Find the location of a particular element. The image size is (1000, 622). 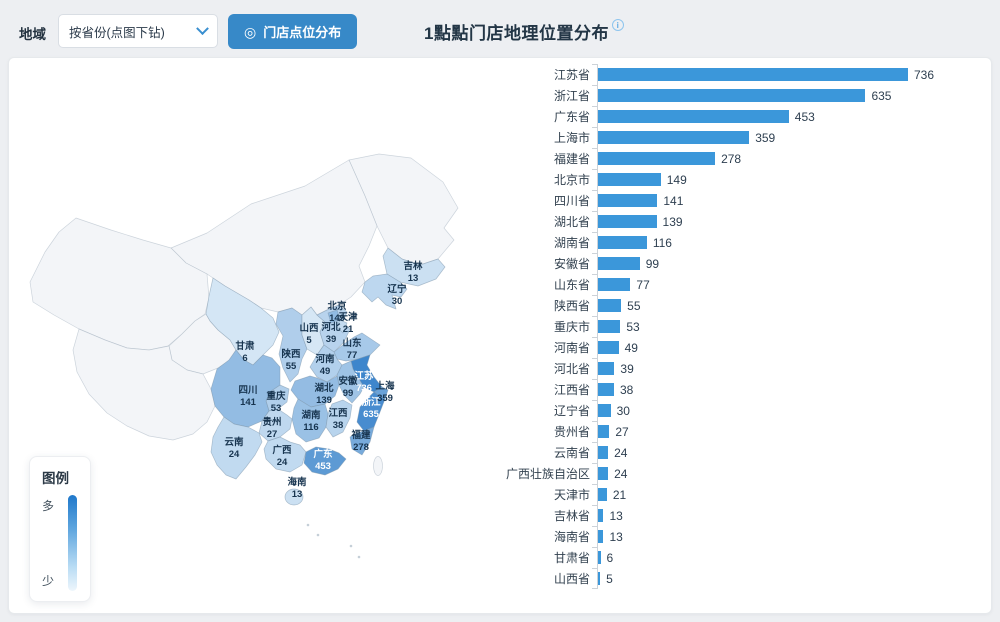

legend-gradient-bar is located at coordinates (72, 543).